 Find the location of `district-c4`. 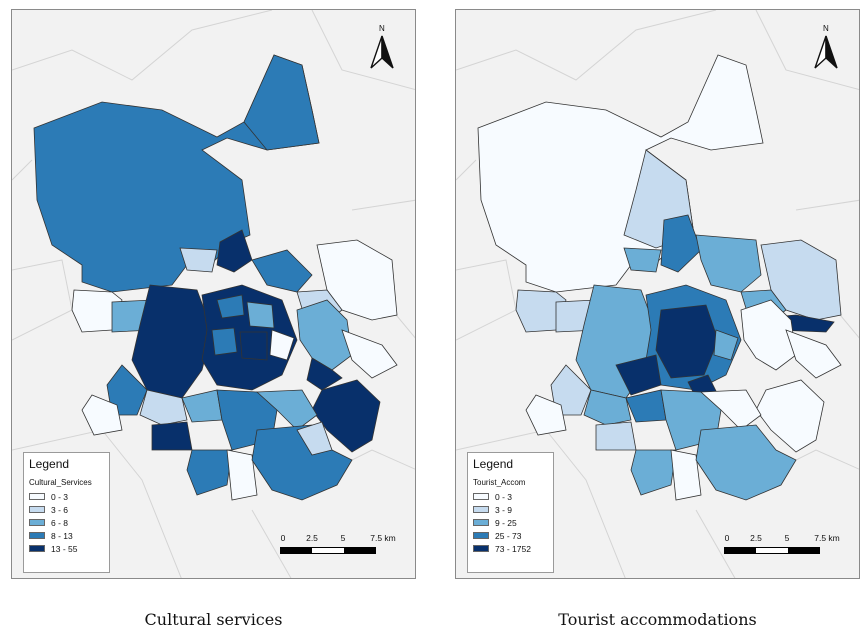

district-c4 is located at coordinates (224, 341).